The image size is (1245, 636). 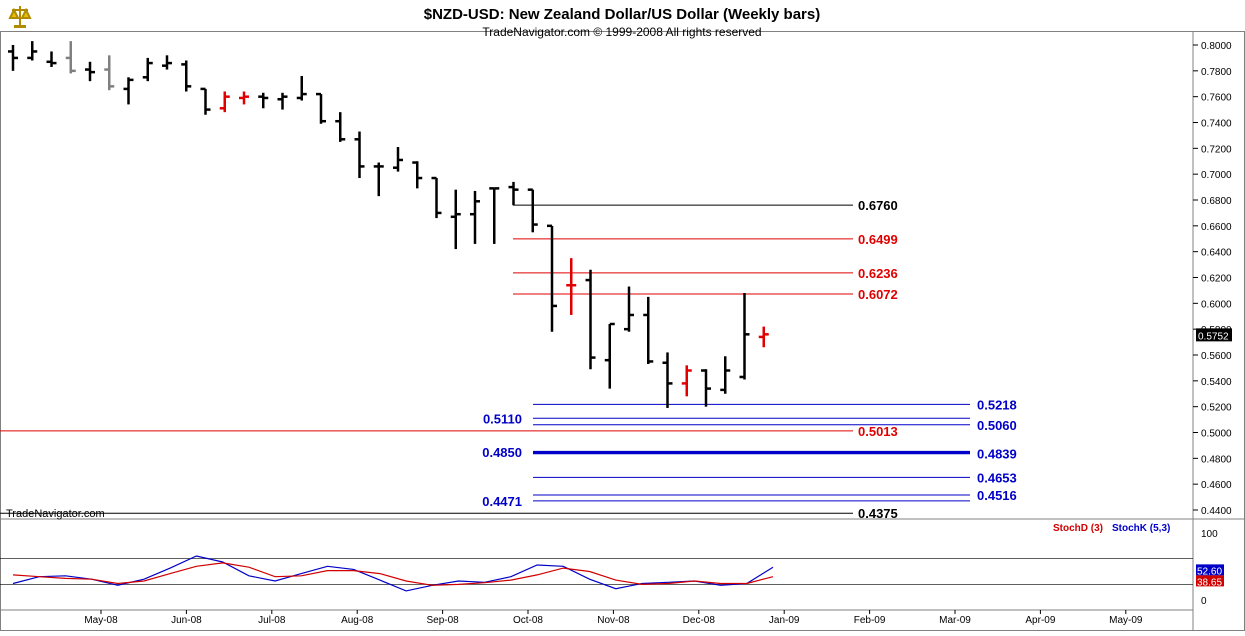 I want to click on time-tick-label: Sep-08, so click(x=442, y=620).